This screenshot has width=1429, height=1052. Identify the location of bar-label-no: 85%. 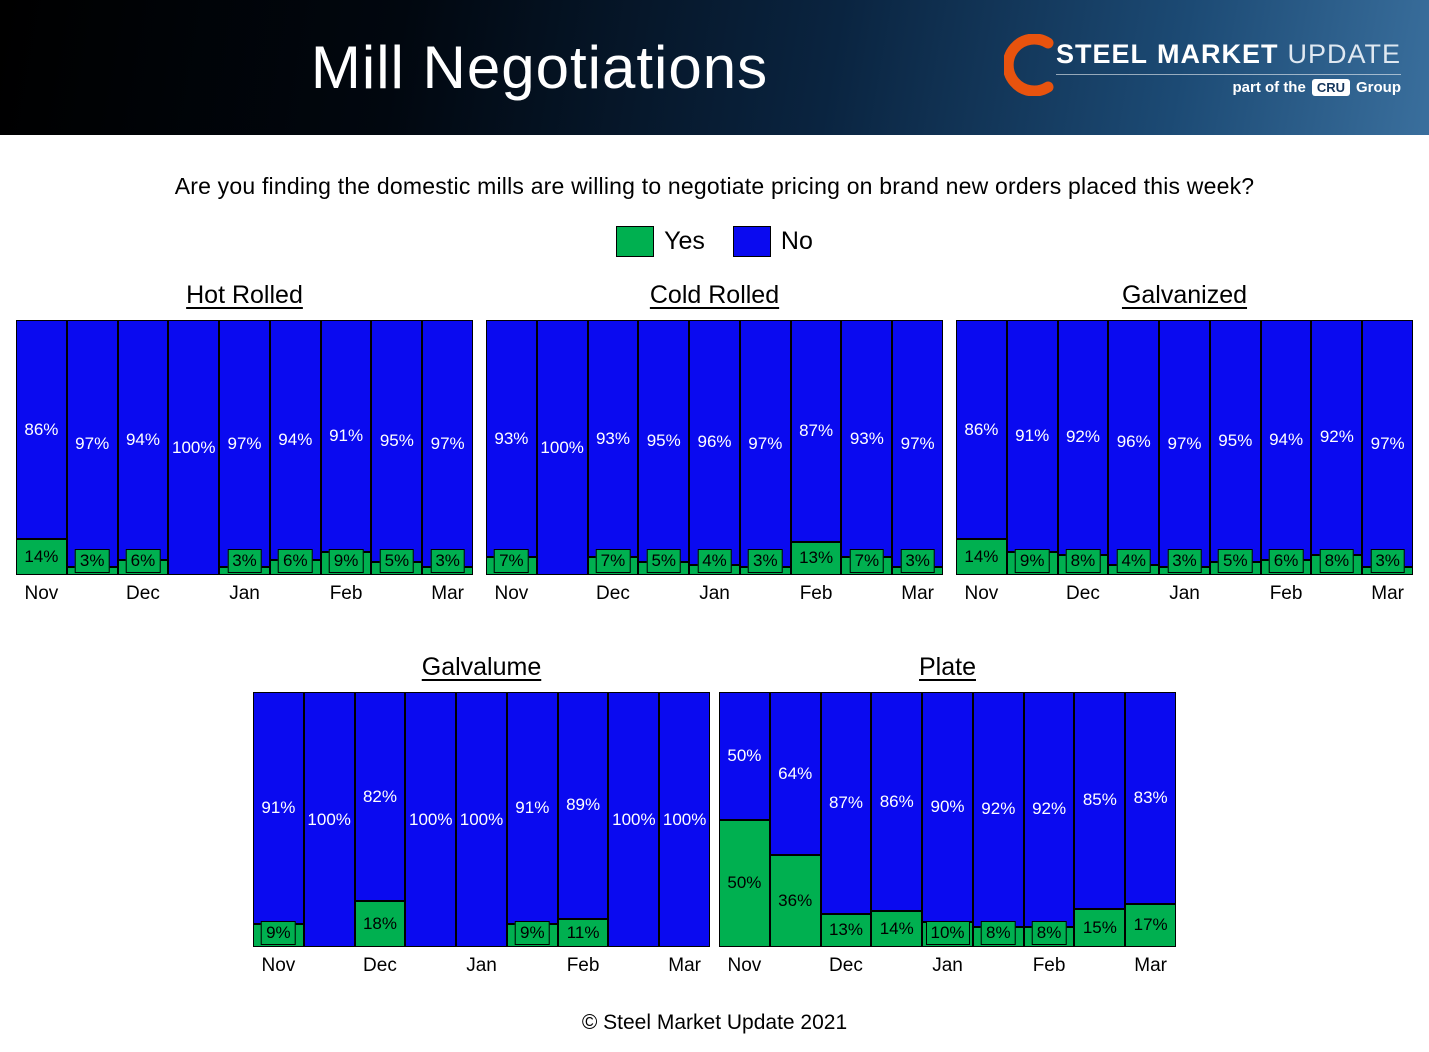
(1099, 800).